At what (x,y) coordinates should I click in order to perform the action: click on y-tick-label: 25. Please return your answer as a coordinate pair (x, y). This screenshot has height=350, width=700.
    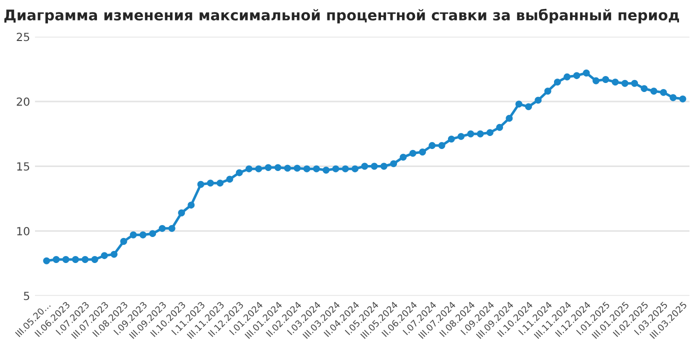
    Looking at the image, I should click on (23, 37).